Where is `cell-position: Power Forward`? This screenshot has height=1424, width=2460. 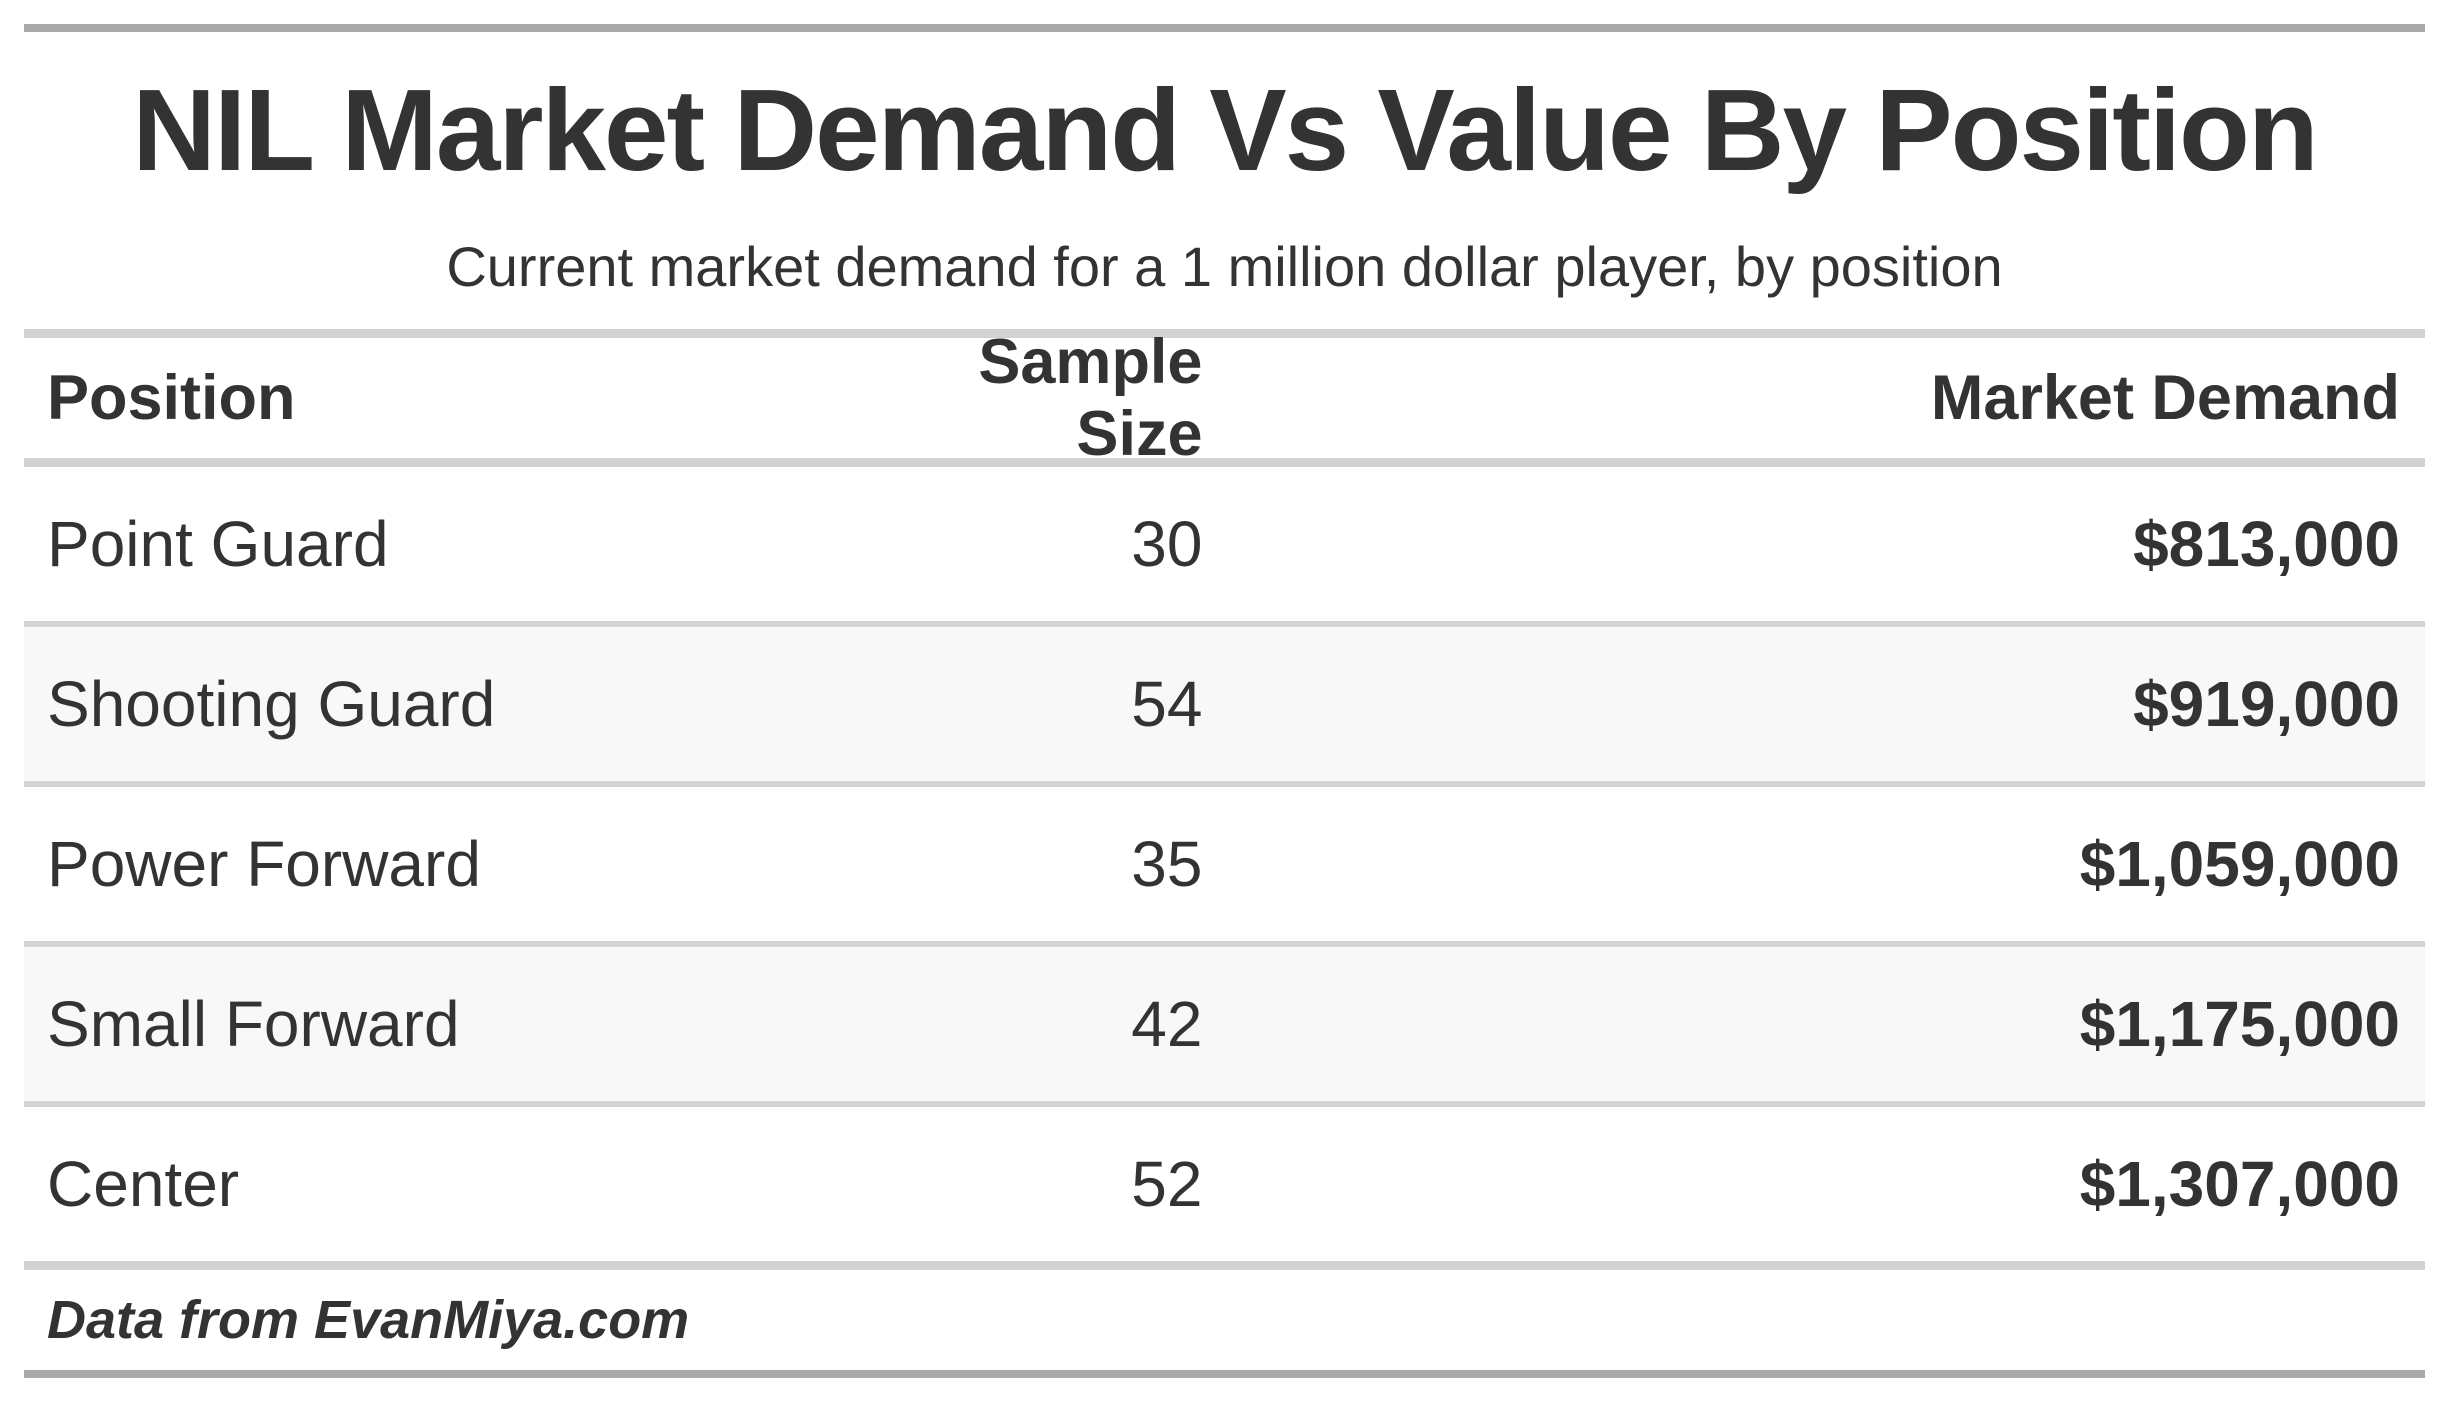 cell-position: Power Forward is located at coordinates (264, 864).